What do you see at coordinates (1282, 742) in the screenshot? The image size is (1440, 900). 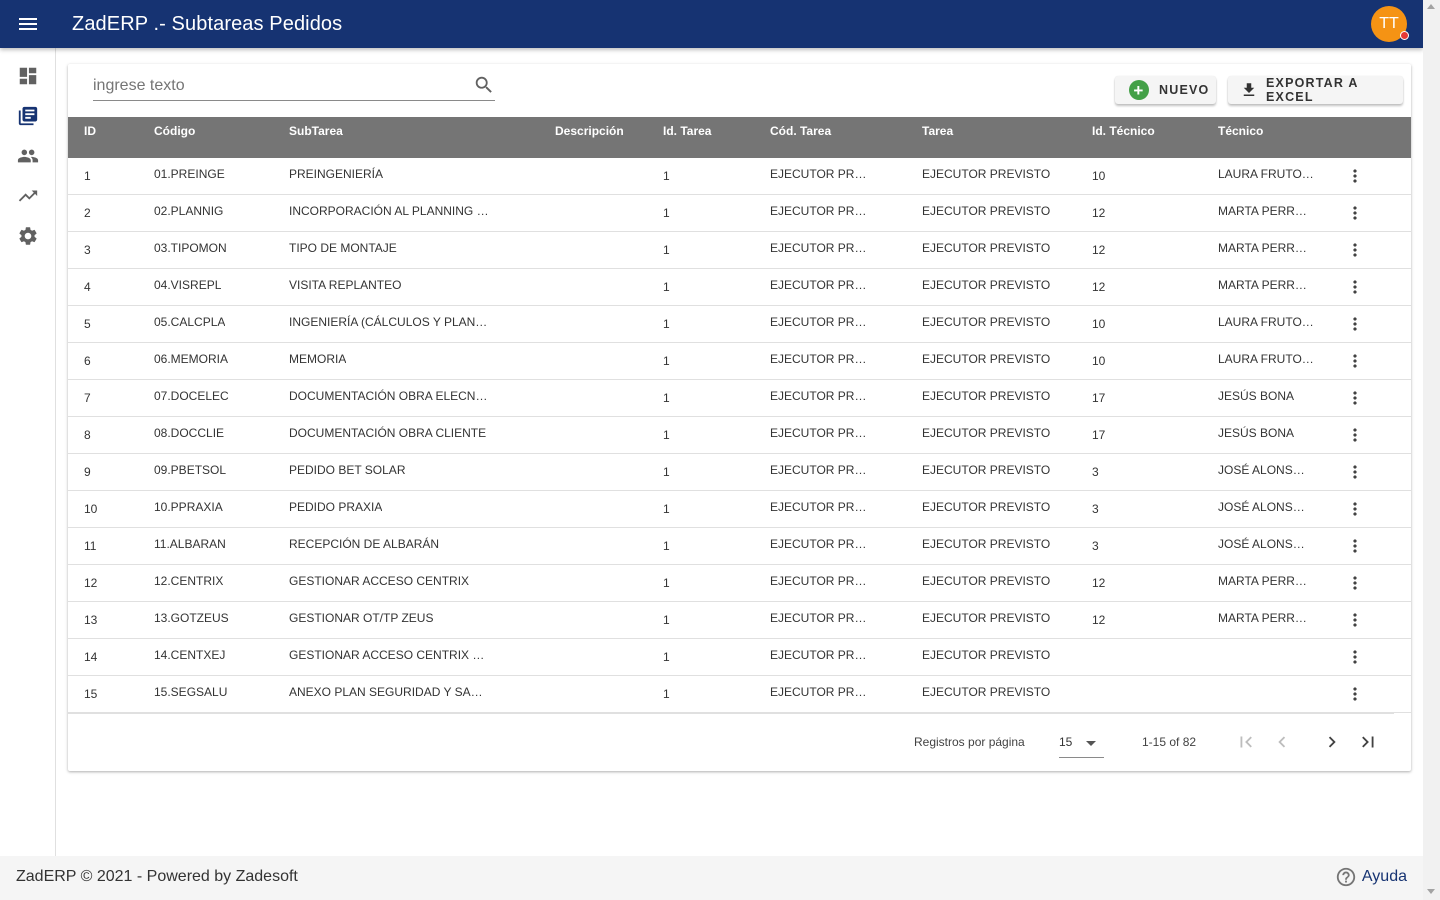 I see `previous-page-button` at bounding box center [1282, 742].